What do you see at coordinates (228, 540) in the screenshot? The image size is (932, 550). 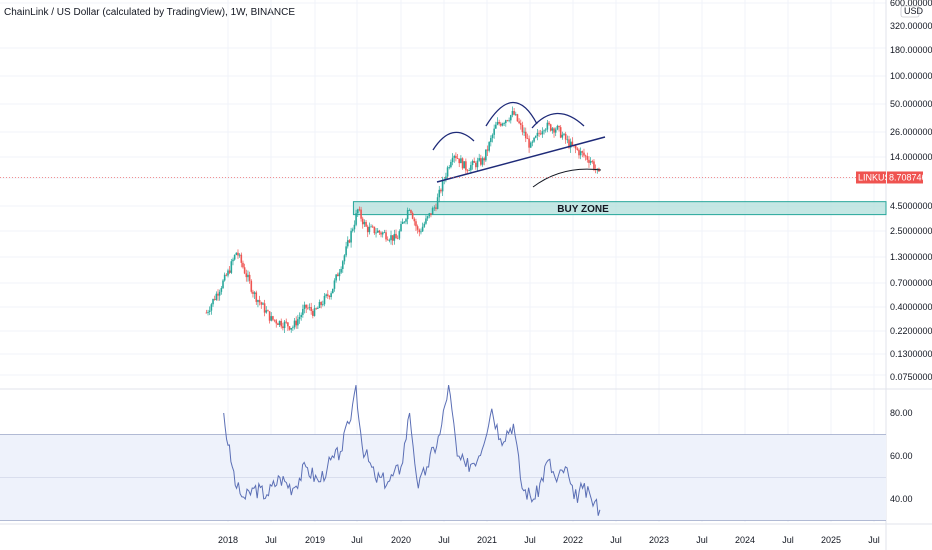 I see `time-tick-label: 2018` at bounding box center [228, 540].